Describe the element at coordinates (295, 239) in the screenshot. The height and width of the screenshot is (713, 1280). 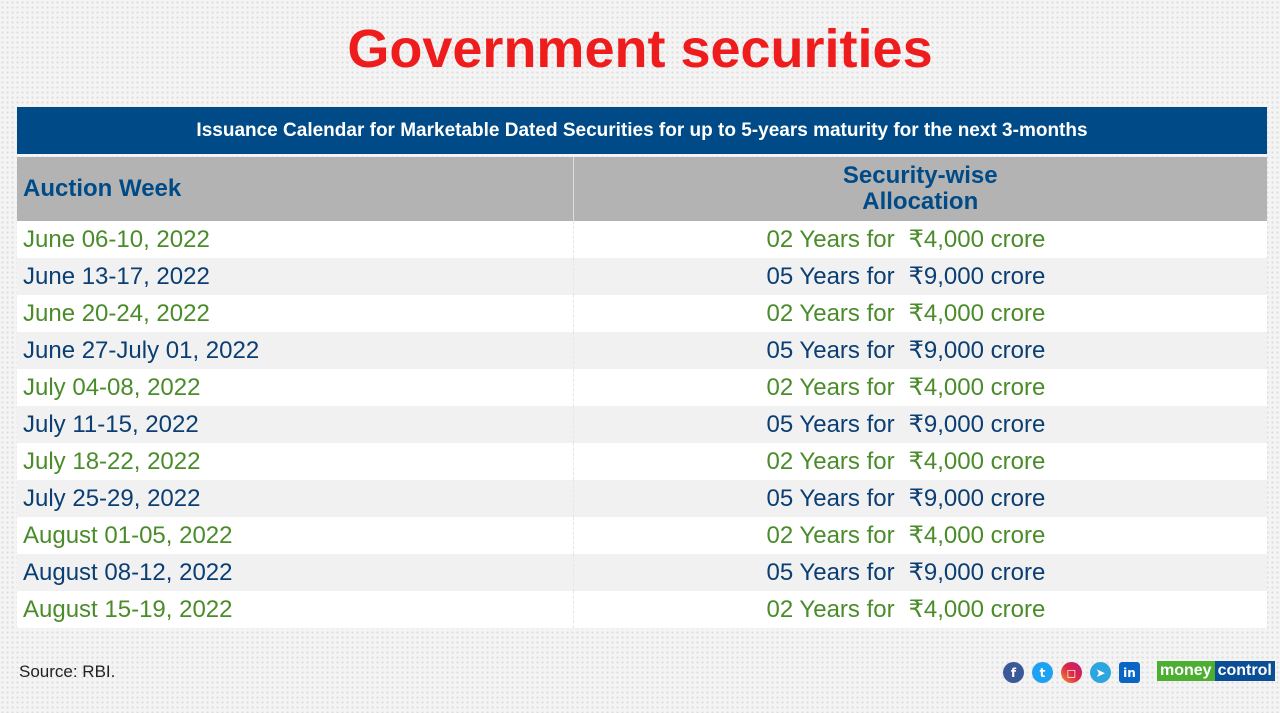
I see `auction-week-cell: June 06-10, 2022` at that location.